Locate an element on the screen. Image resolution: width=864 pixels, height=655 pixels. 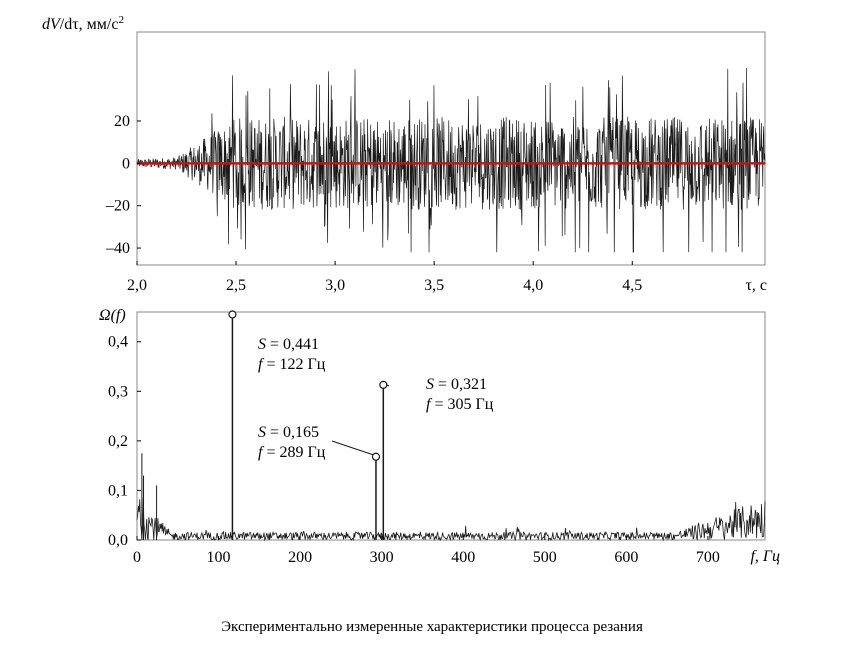
bottom-y-tick-label: 0,1 is located at coordinates (118, 490).